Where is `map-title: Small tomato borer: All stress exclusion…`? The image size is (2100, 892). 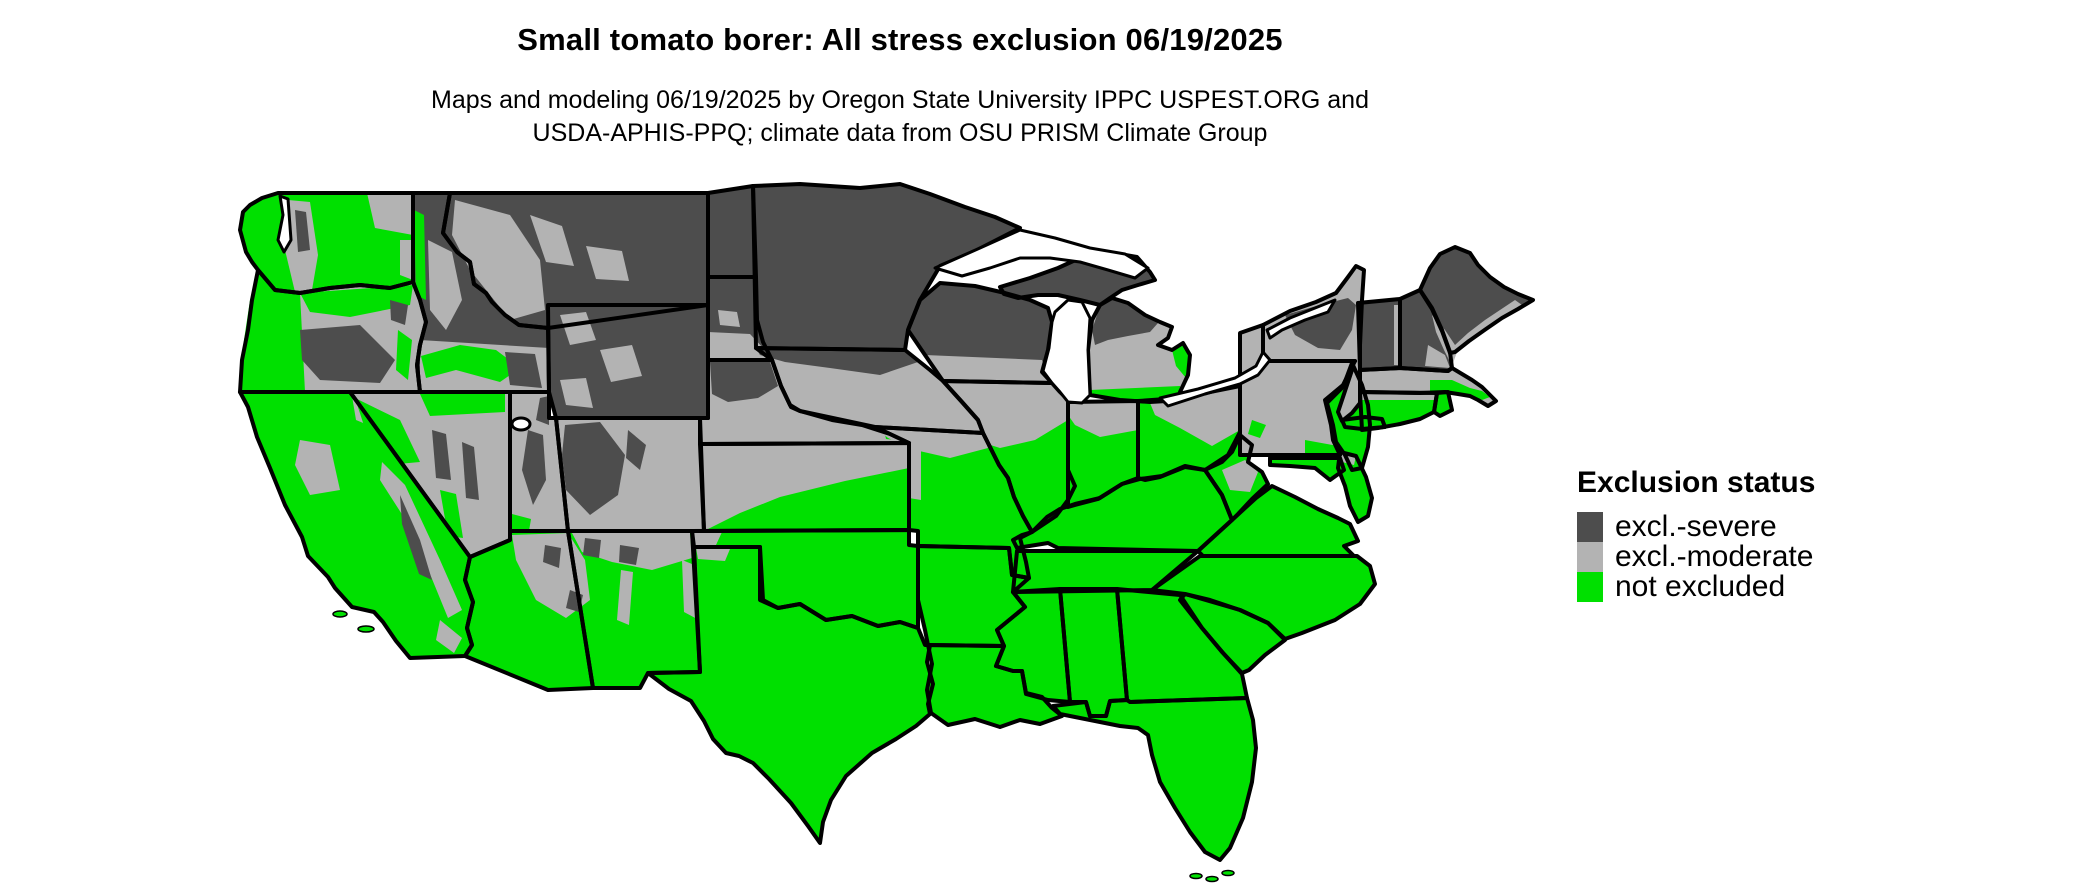
map-title: Small tomato borer: All stress exclusion… is located at coordinates (900, 39).